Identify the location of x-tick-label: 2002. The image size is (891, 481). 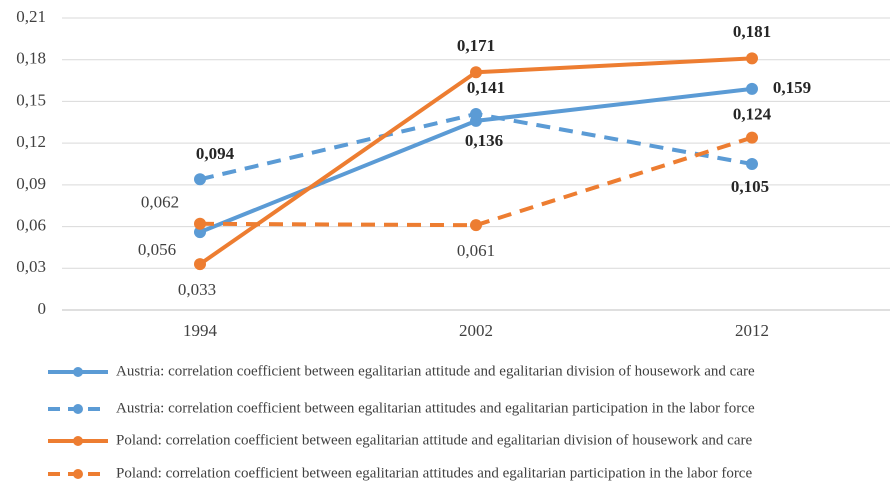
(476, 330).